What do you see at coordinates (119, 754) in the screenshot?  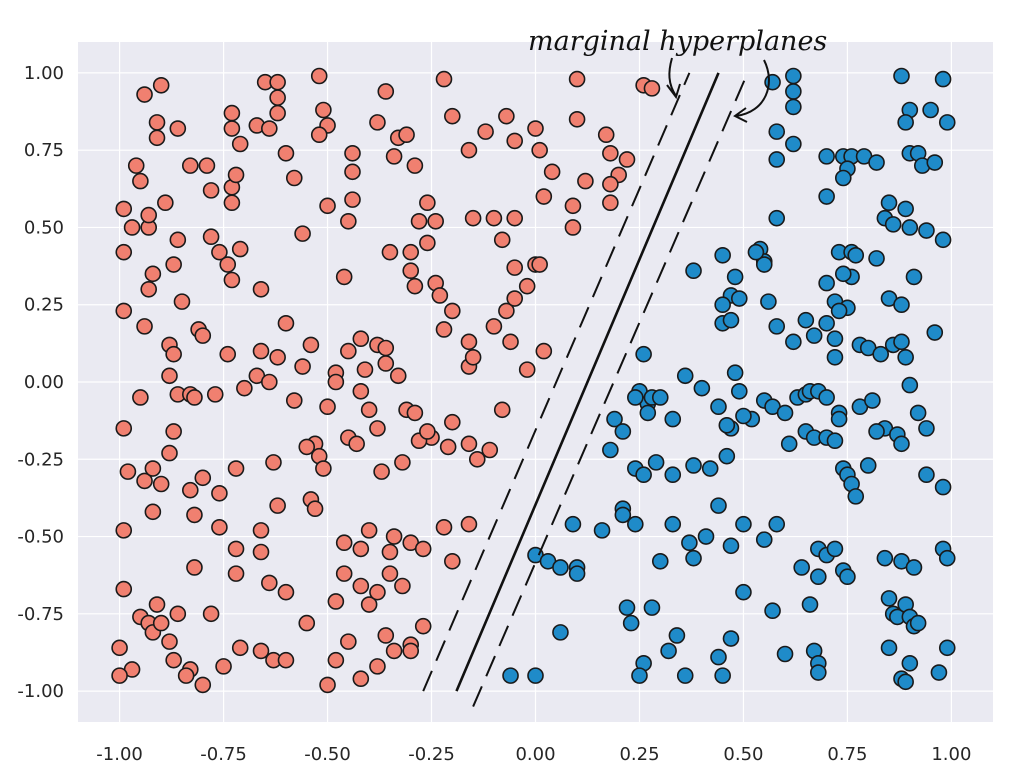 I see `x-tick-label: -1.00` at bounding box center [119, 754].